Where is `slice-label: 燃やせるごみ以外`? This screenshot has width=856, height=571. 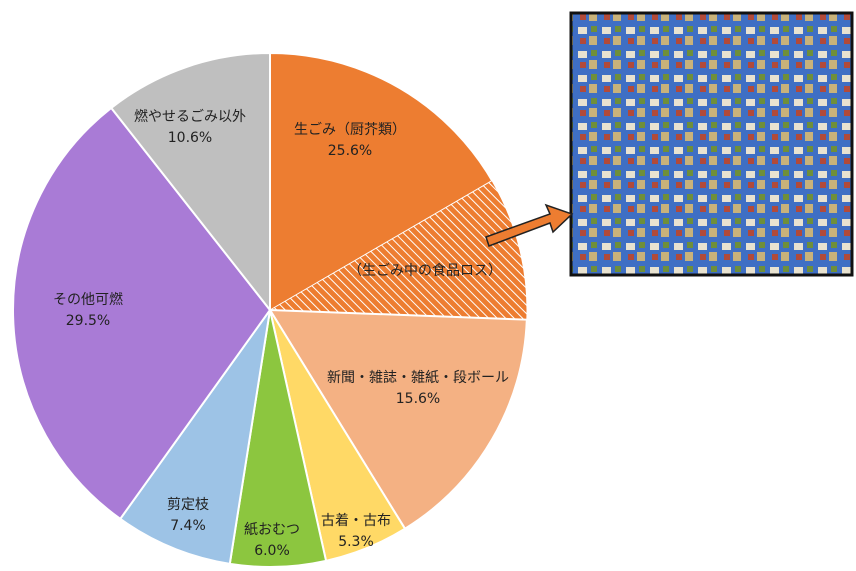
slice-label: 燃やせるごみ以外 is located at coordinates (190, 116).